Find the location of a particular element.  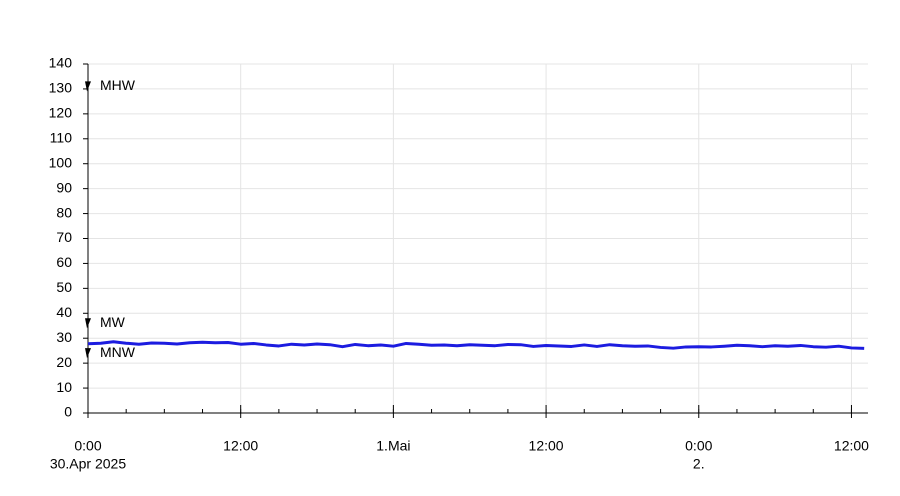

y-tick-label: 90 is located at coordinates (64, 187).